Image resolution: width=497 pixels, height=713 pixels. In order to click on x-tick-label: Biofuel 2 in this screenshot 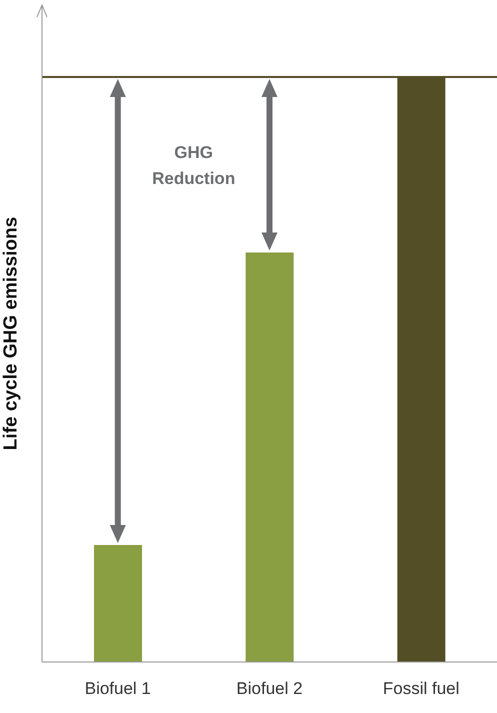, I will do `click(269, 688)`.